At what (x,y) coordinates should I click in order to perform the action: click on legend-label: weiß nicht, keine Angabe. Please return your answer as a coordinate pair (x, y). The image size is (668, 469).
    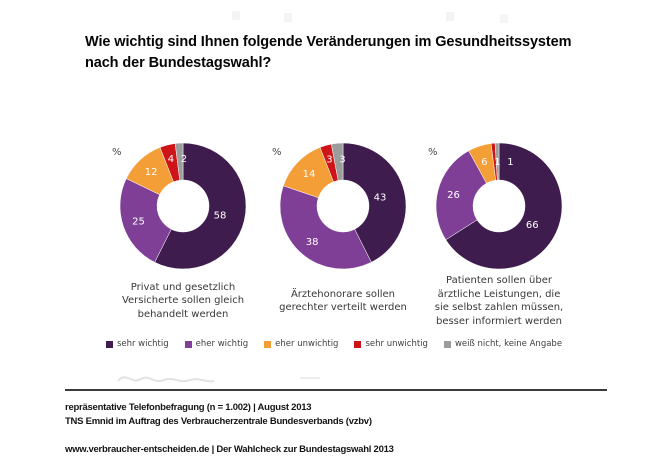
    Looking at the image, I should click on (508, 344).